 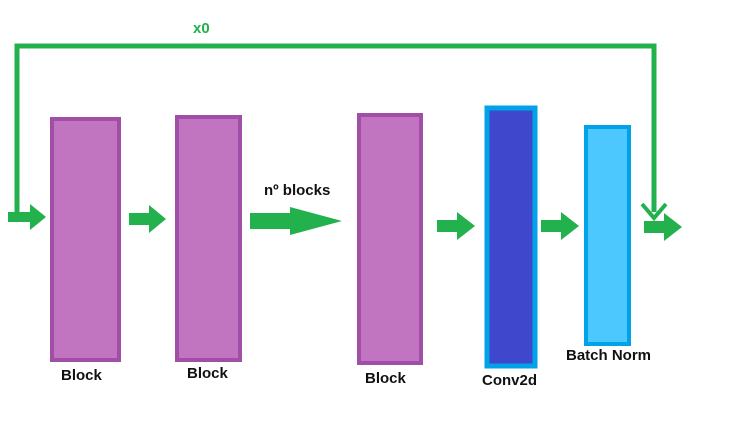 What do you see at coordinates (509, 380) in the screenshot?
I see `conv2d-label: Conv2d` at bounding box center [509, 380].